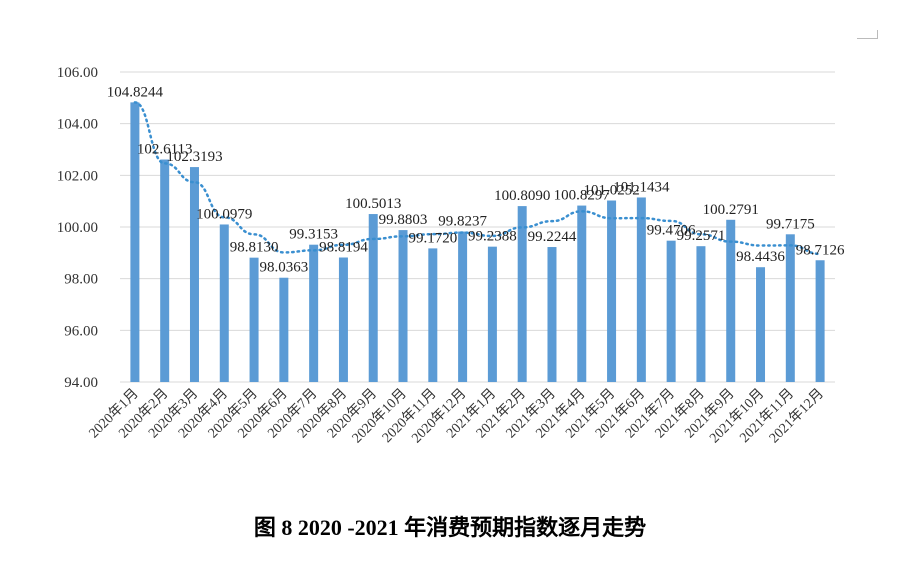 This screenshot has width=900, height=580. Describe the element at coordinates (343, 247) in the screenshot. I see `data-label: 98.8194` at that location.